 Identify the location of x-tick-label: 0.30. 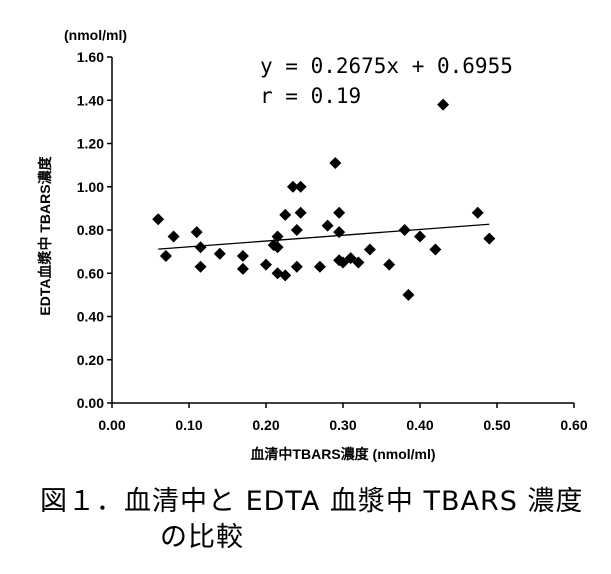
(342, 425).